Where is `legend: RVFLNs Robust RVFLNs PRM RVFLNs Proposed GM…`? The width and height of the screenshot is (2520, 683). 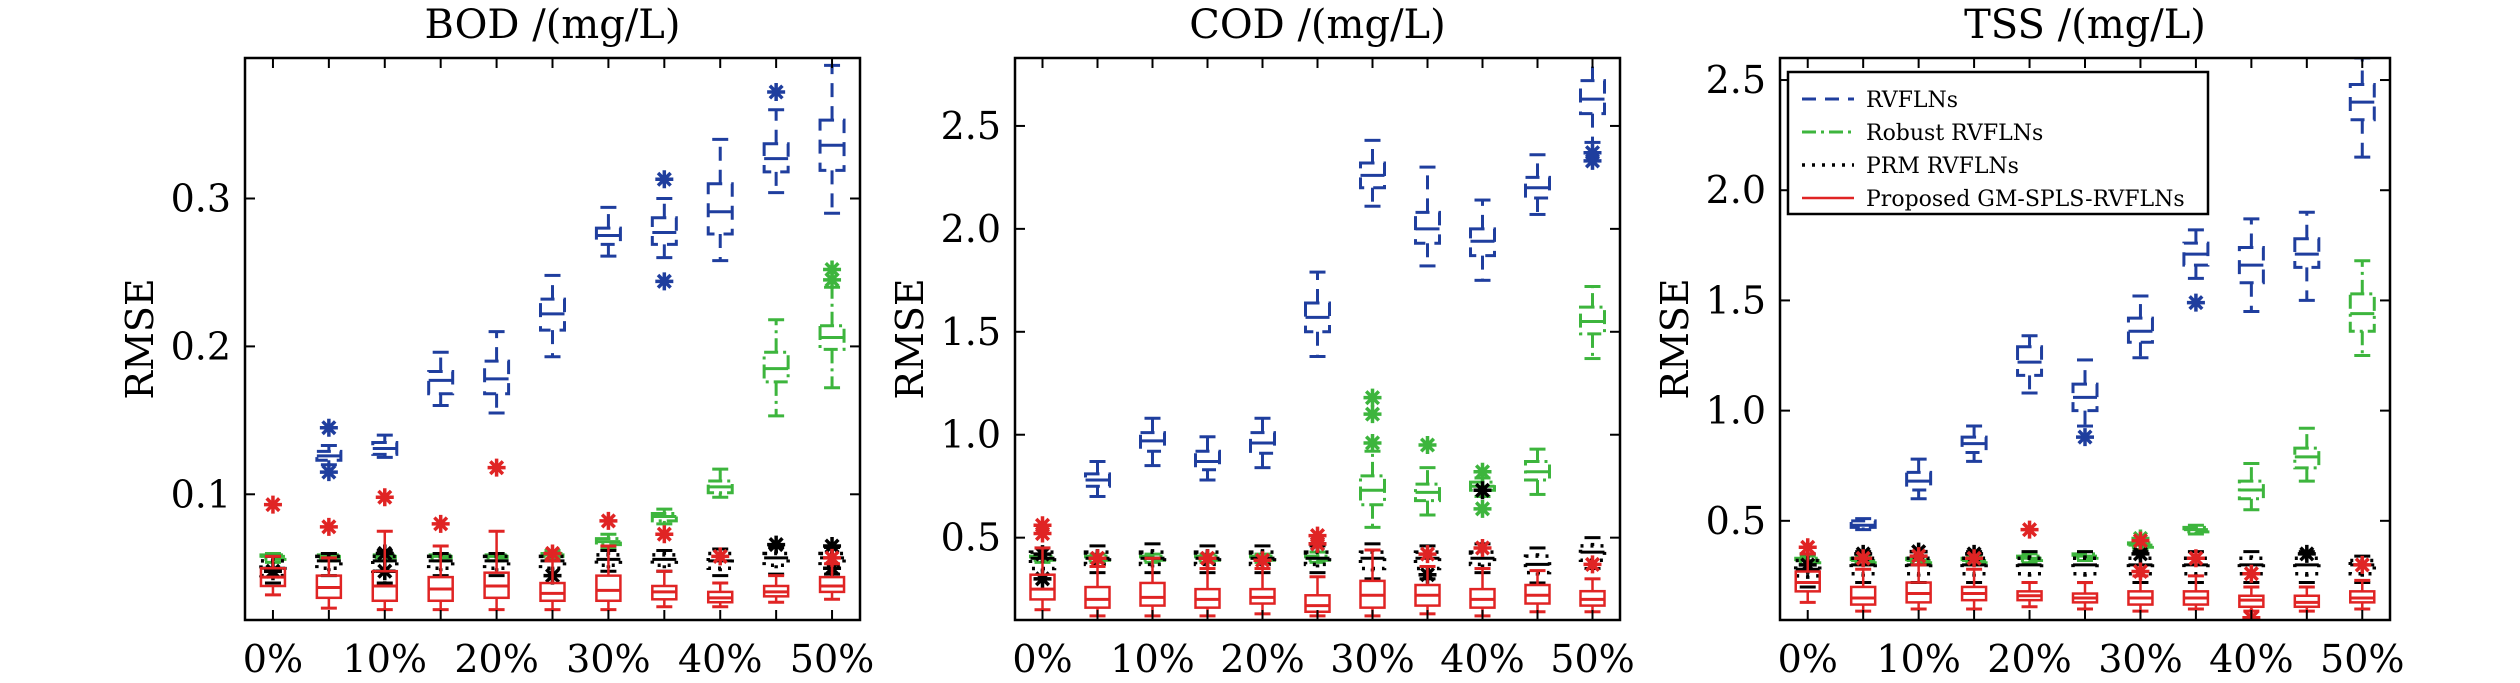
legend: RVFLNs Robust RVFLNs PRM RVFLNs Proposed GM… is located at coordinates (1998, 143).